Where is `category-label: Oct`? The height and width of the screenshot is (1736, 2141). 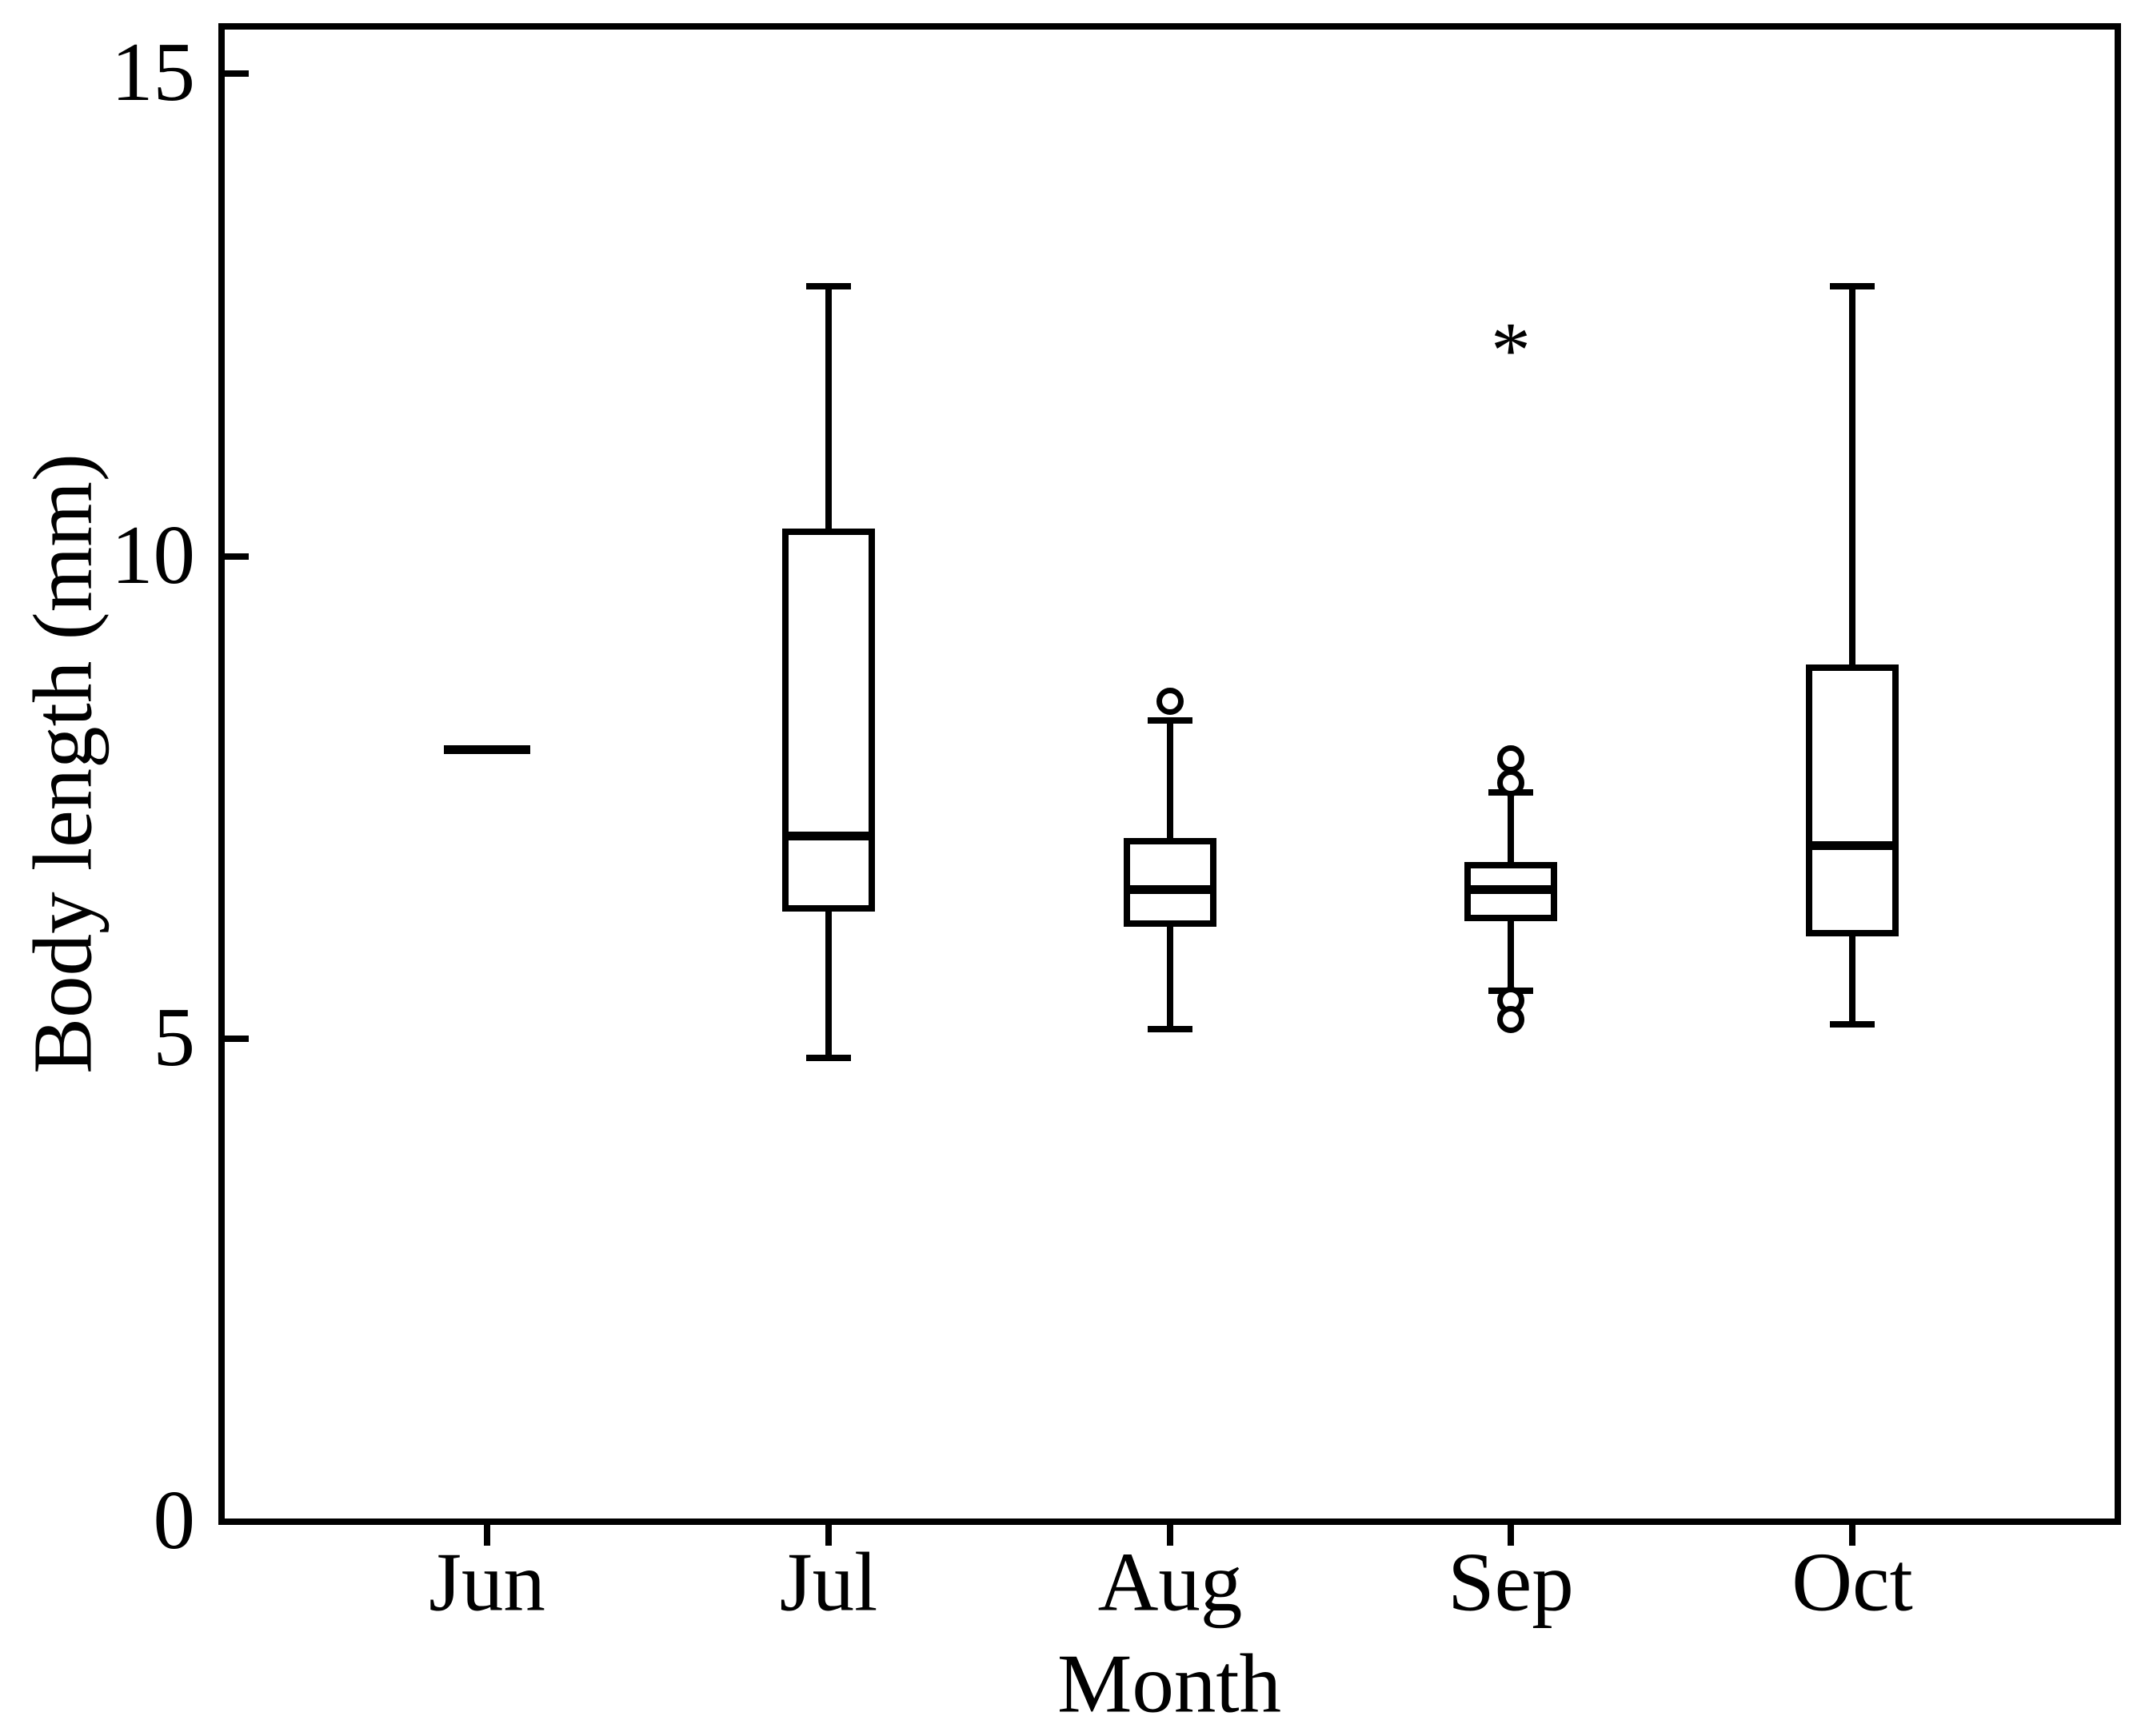 category-label: Oct is located at coordinates (1852, 1581).